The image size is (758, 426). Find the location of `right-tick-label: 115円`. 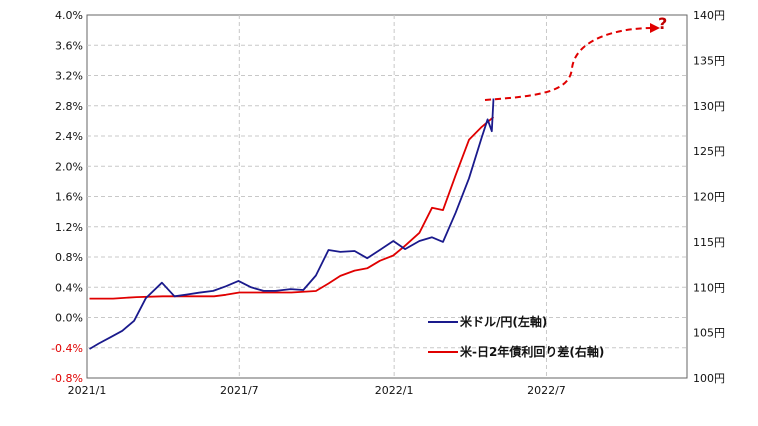

right-tick-label: 115円 is located at coordinates (709, 242).